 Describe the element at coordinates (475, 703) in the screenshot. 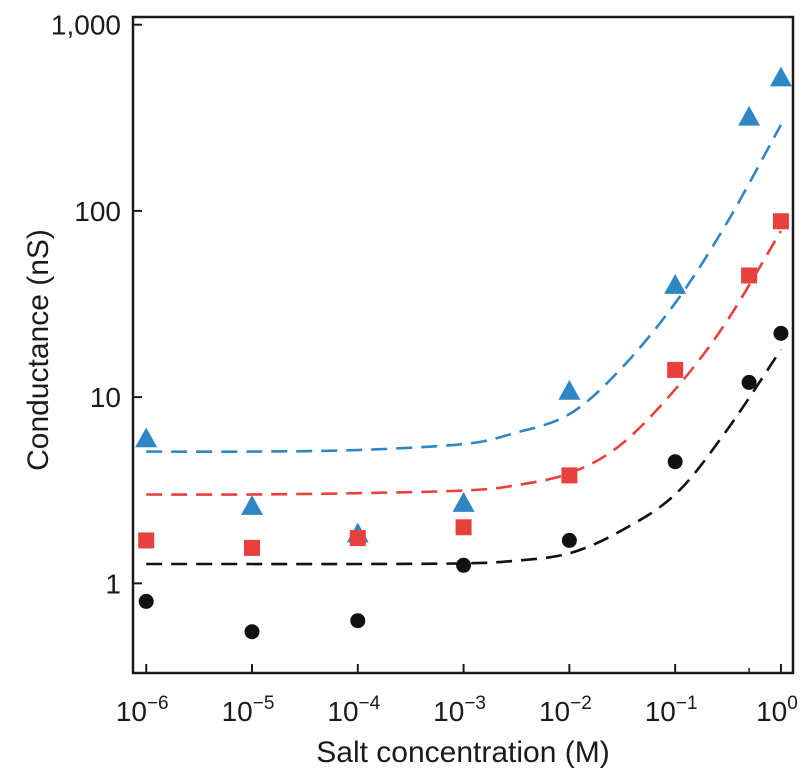

I see `x-tick-label-exponent: −3` at that location.